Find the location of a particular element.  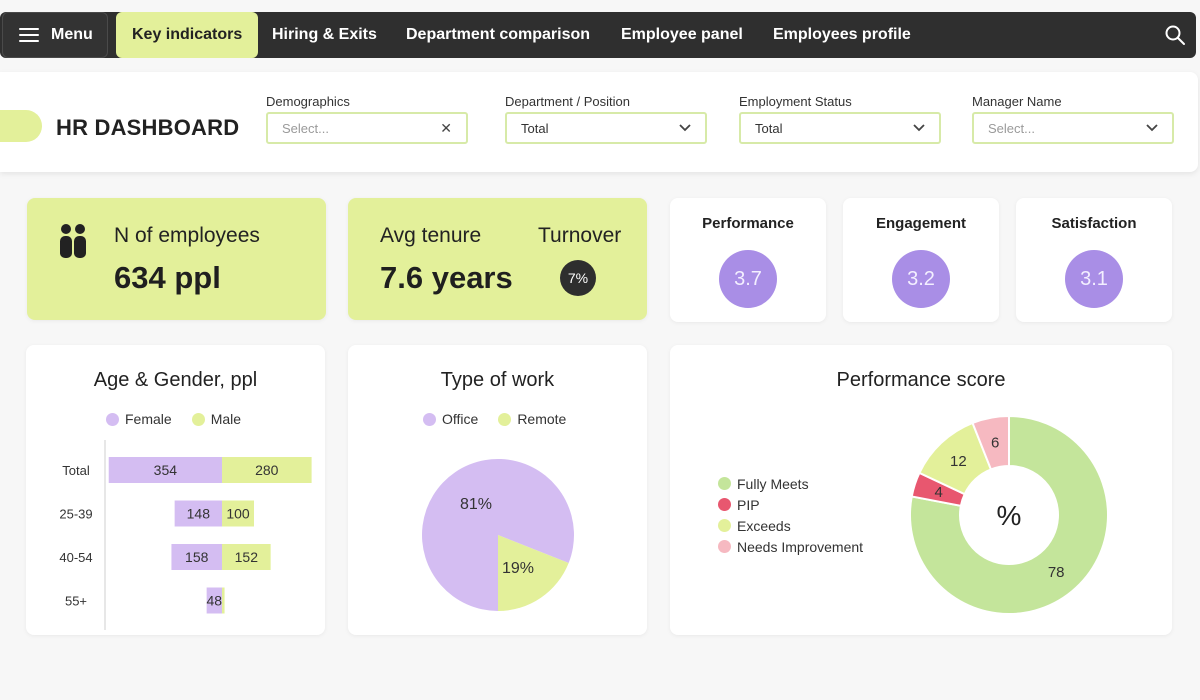

donut-slice-fully-meets is located at coordinates (1009, 514).